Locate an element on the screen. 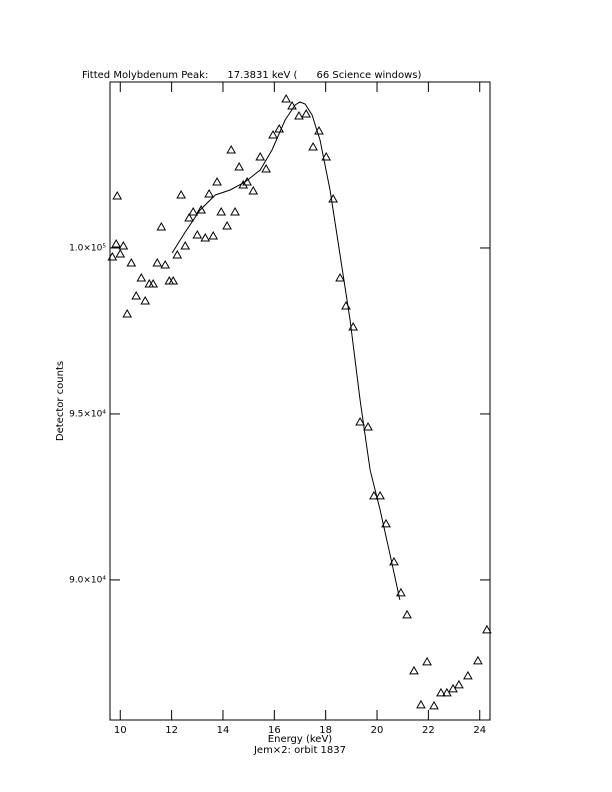 The image size is (612, 792). x-tick-label: 10 is located at coordinates (120, 730).